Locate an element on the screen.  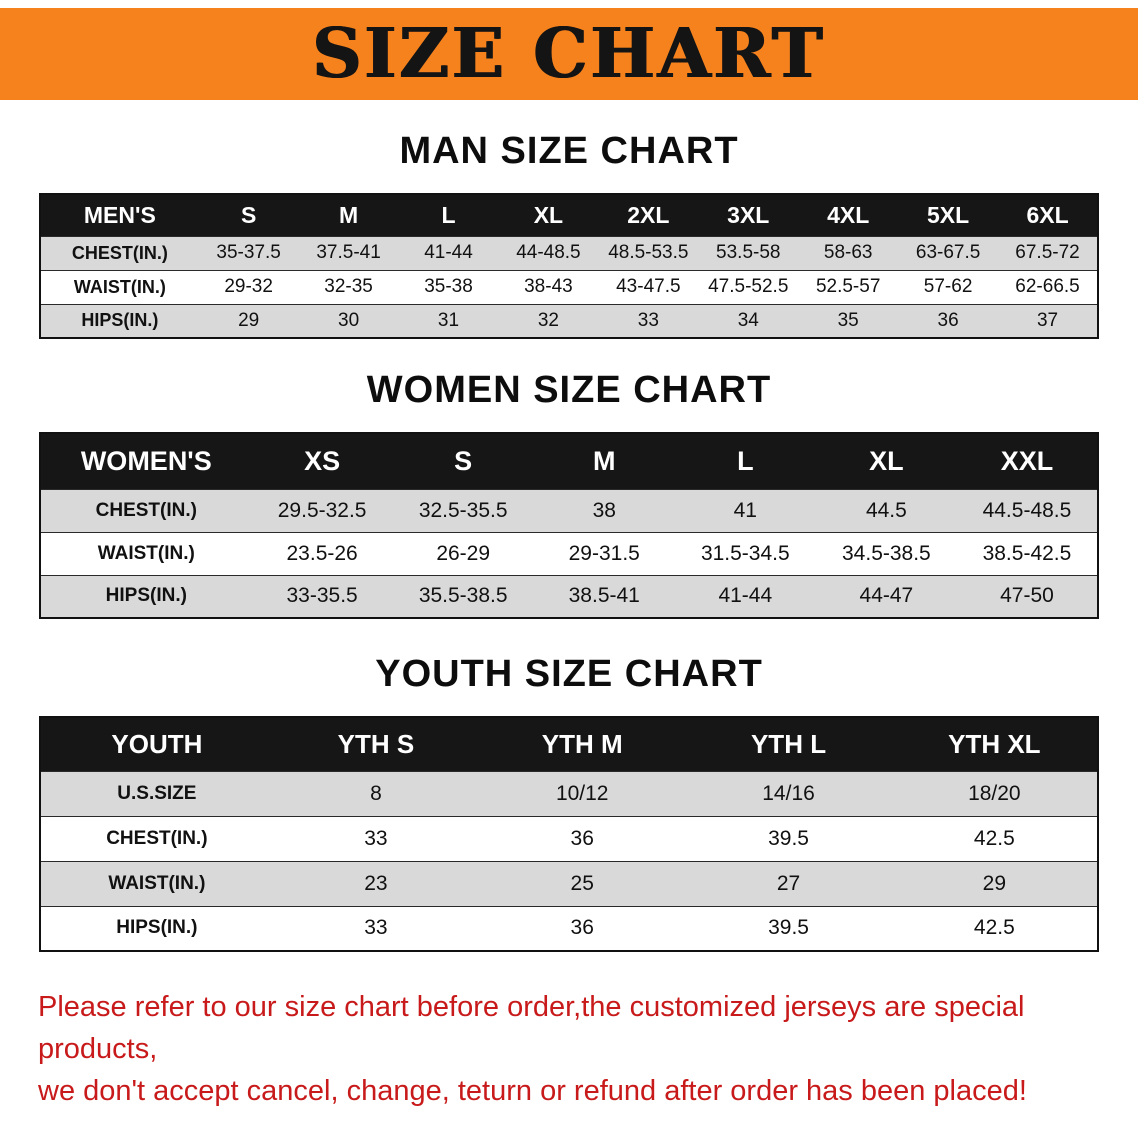
size-column-header: XXL is located at coordinates (1027, 461).